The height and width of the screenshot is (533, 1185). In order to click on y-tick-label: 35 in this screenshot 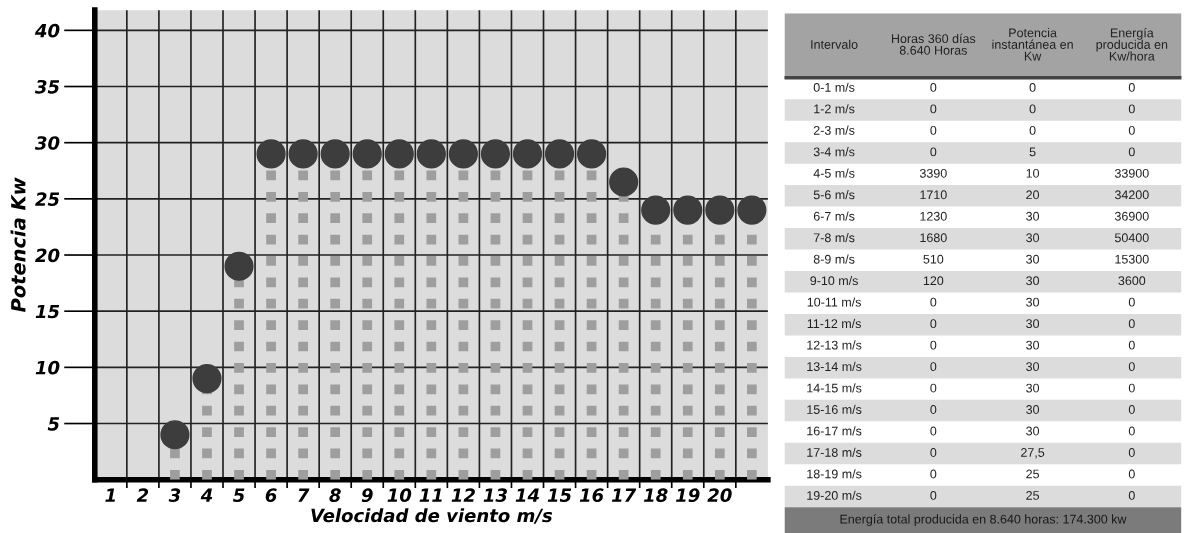, I will do `click(47, 86)`.